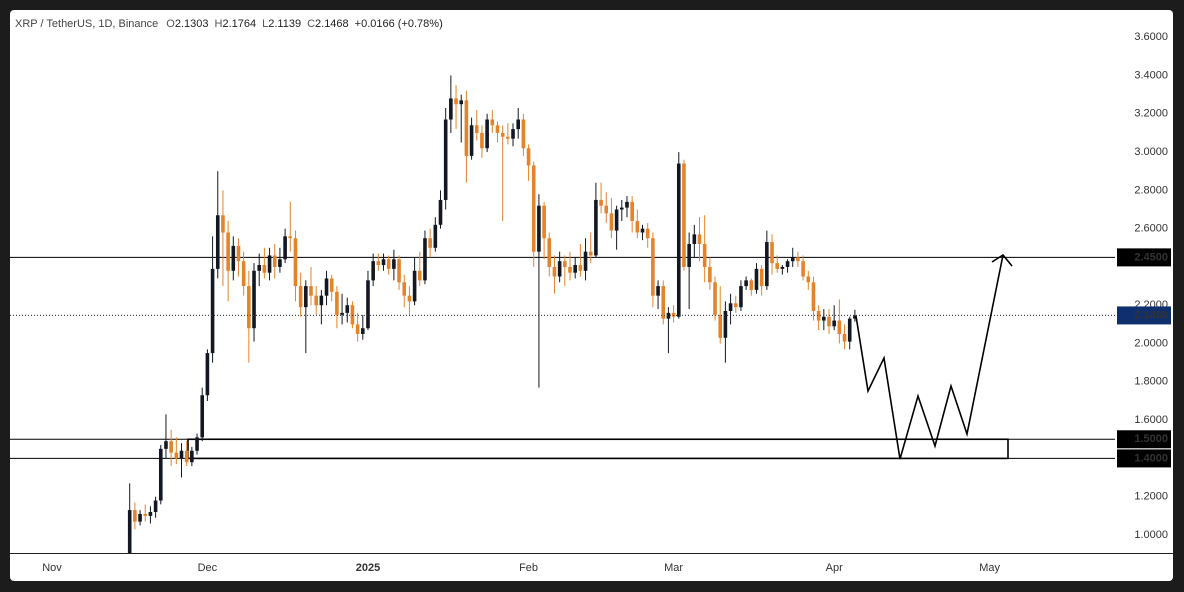  I want to click on y-tick-label: 3.0000, so click(1151, 152).